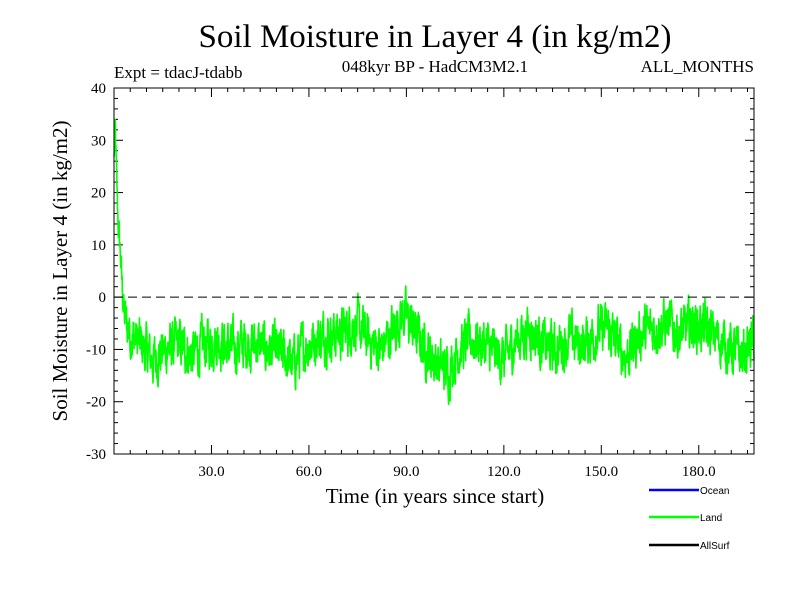  What do you see at coordinates (60, 271) in the screenshot?
I see `y-axis-label: Soil Moisture in Layer 4 (in kg/m2)` at bounding box center [60, 271].